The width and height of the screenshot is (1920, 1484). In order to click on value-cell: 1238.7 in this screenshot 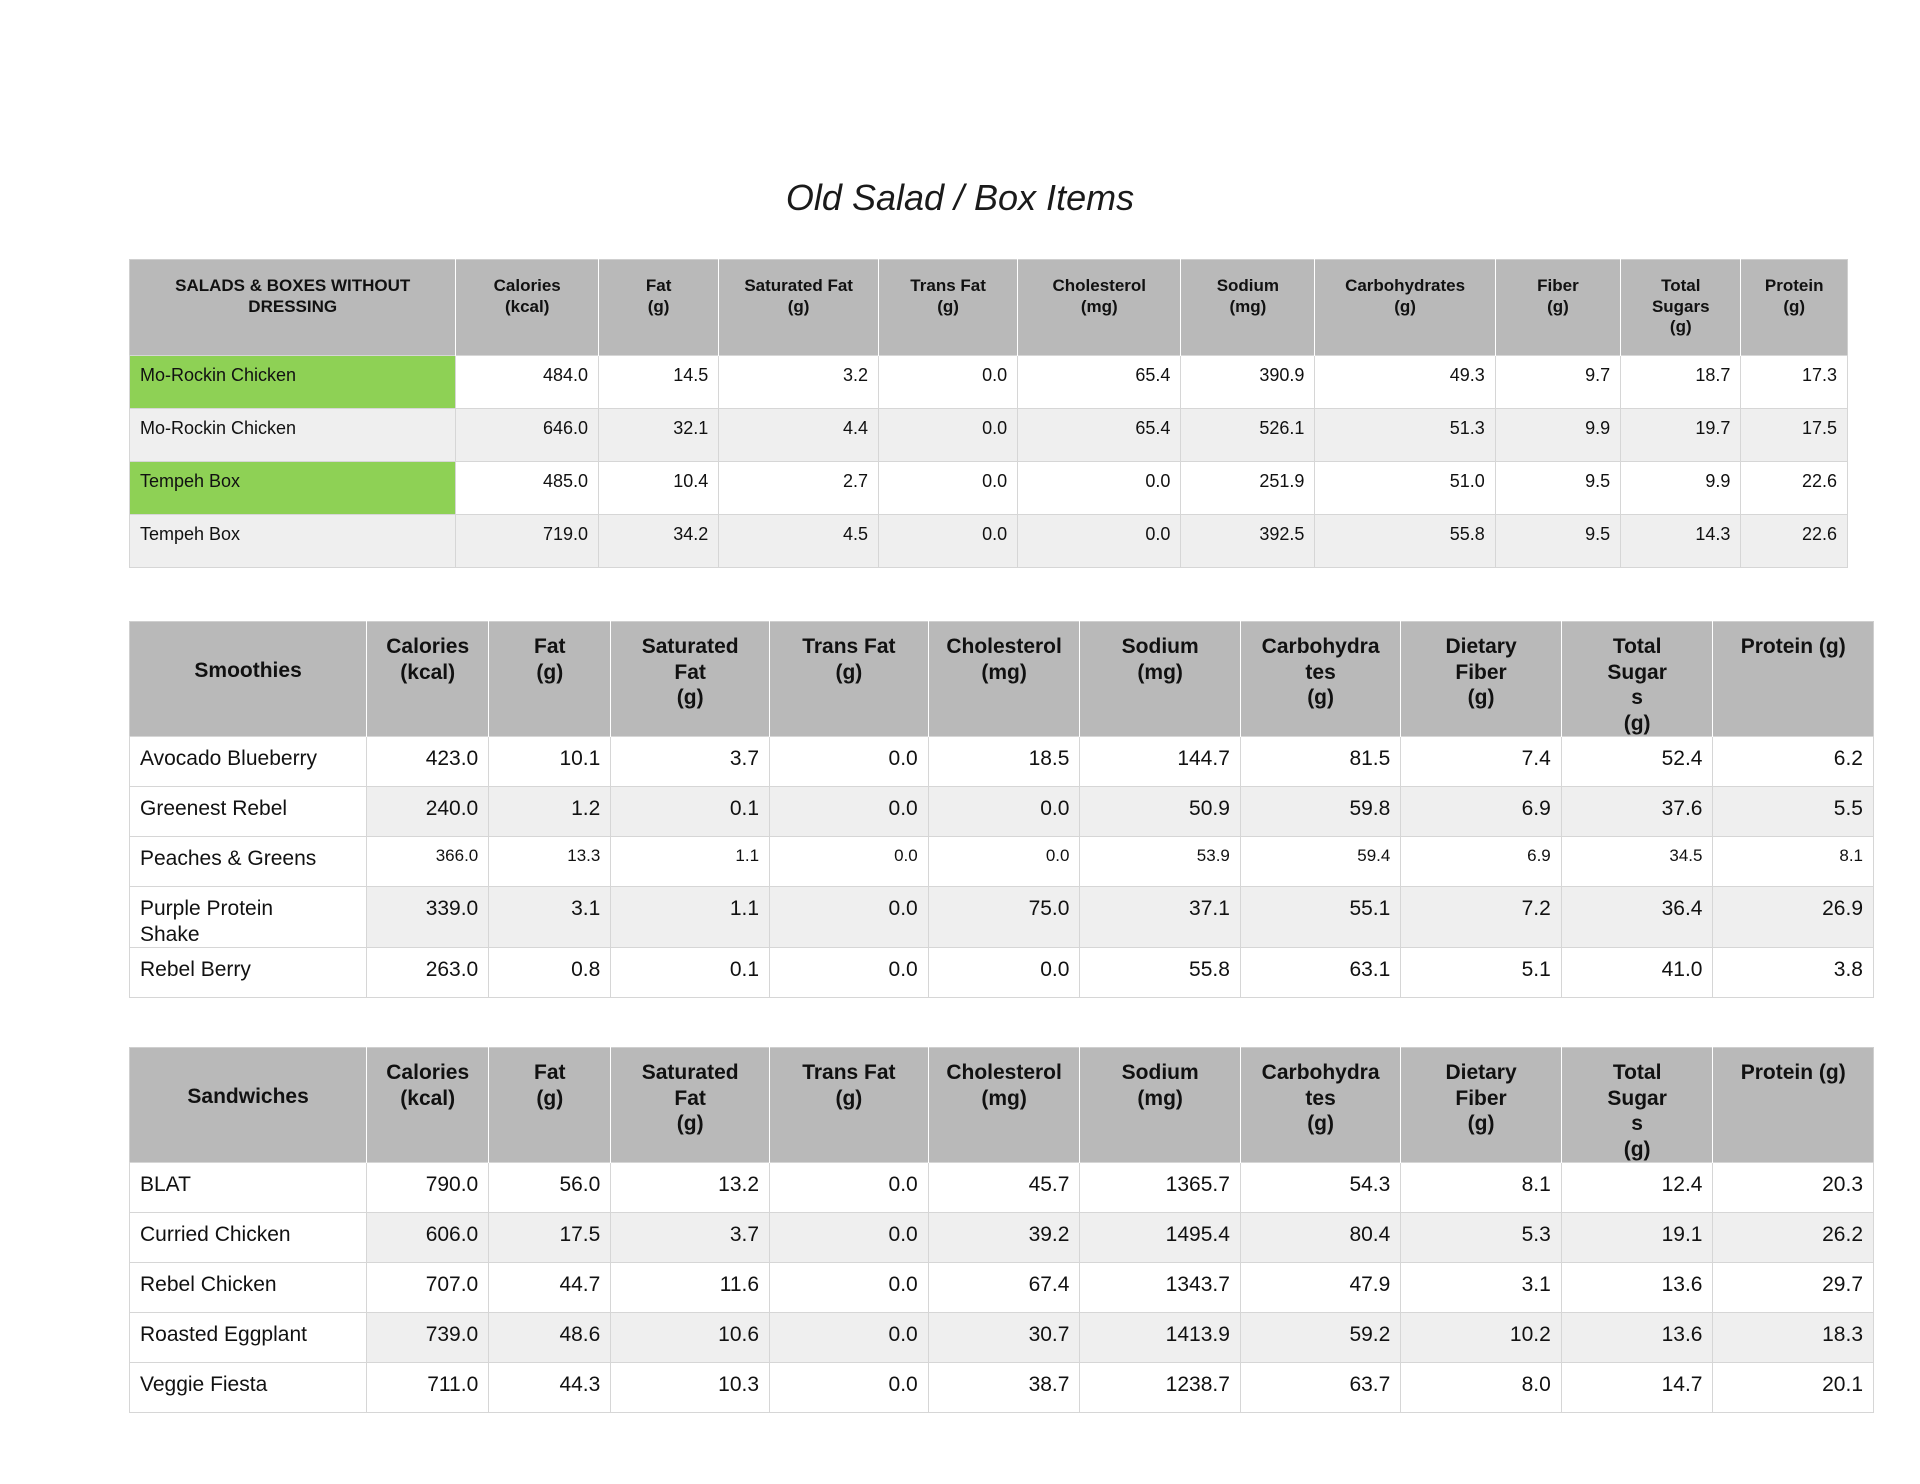, I will do `click(1160, 1388)`.